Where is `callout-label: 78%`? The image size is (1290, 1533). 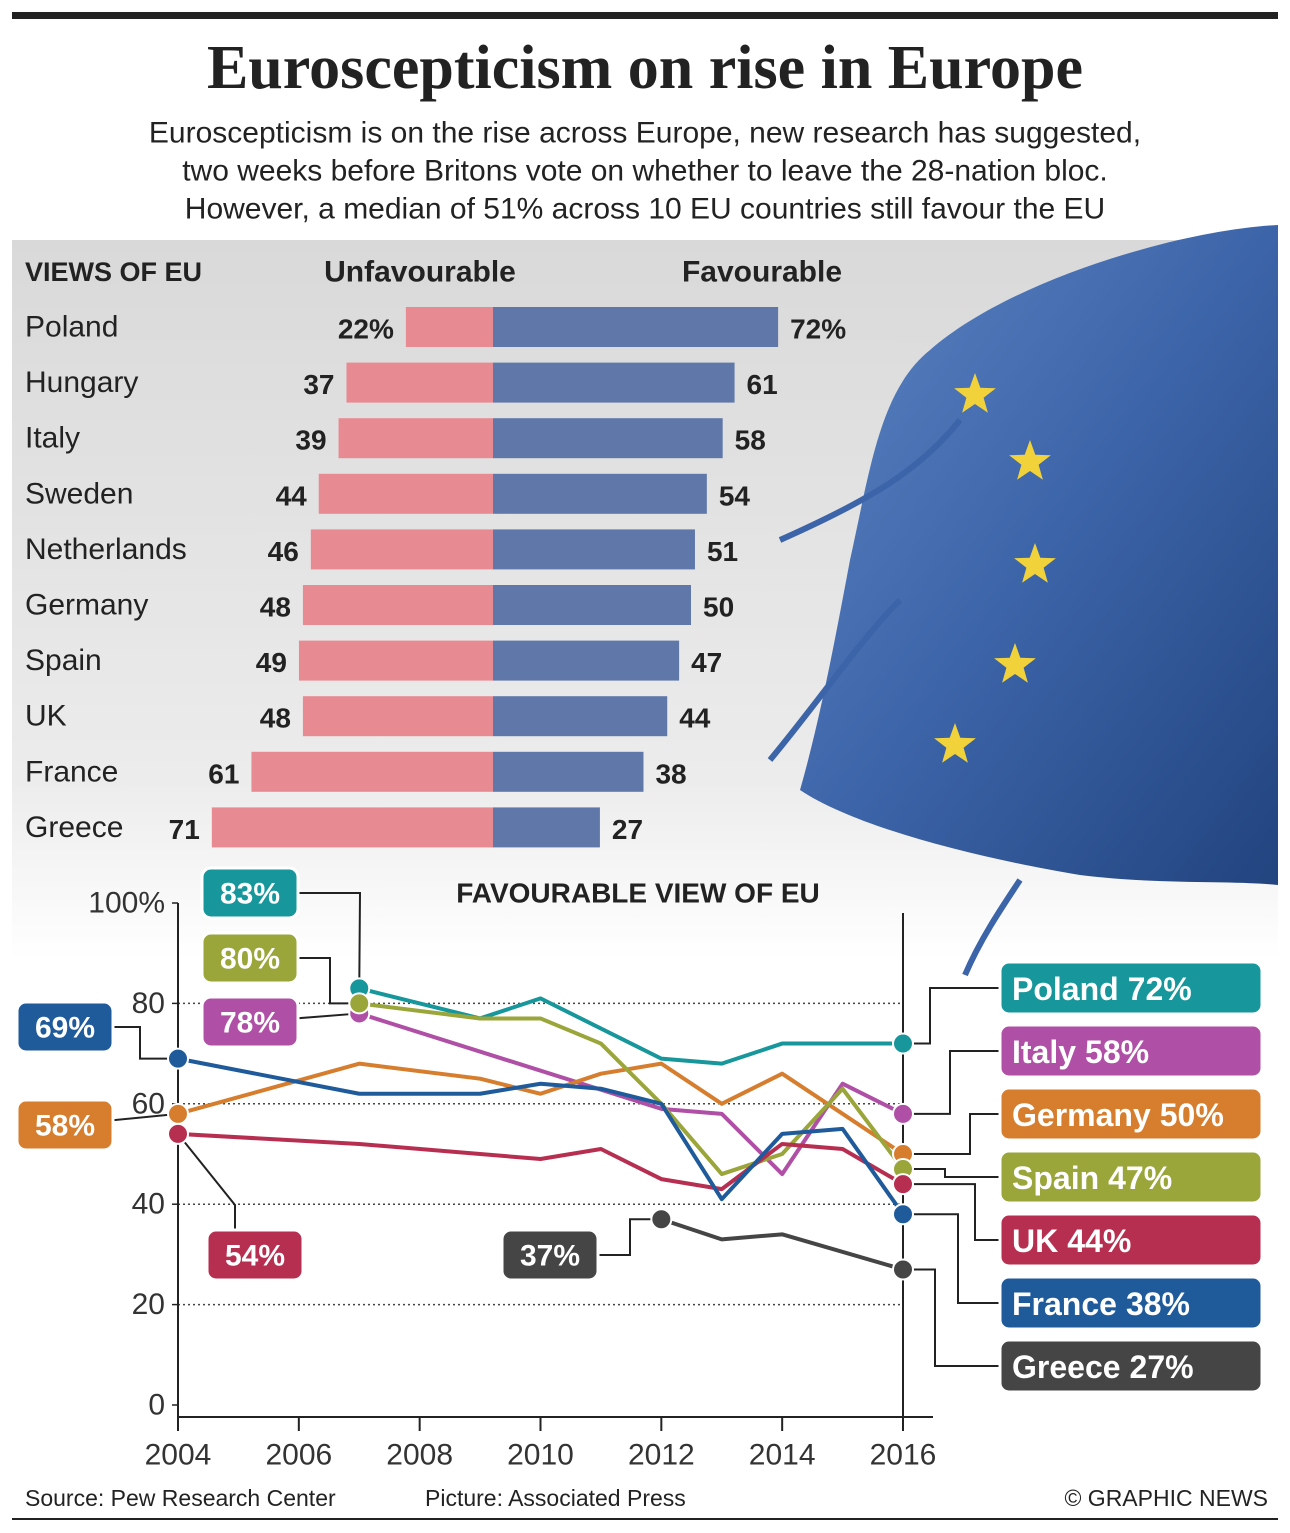 callout-label: 78% is located at coordinates (250, 1023).